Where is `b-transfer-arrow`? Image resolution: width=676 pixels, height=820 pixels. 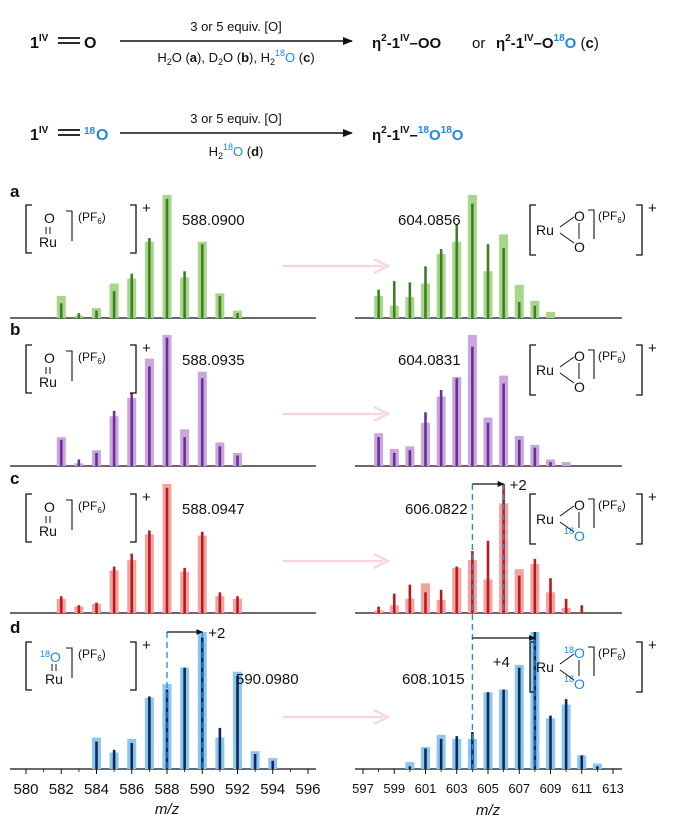 b-transfer-arrow is located at coordinates (337, 414).